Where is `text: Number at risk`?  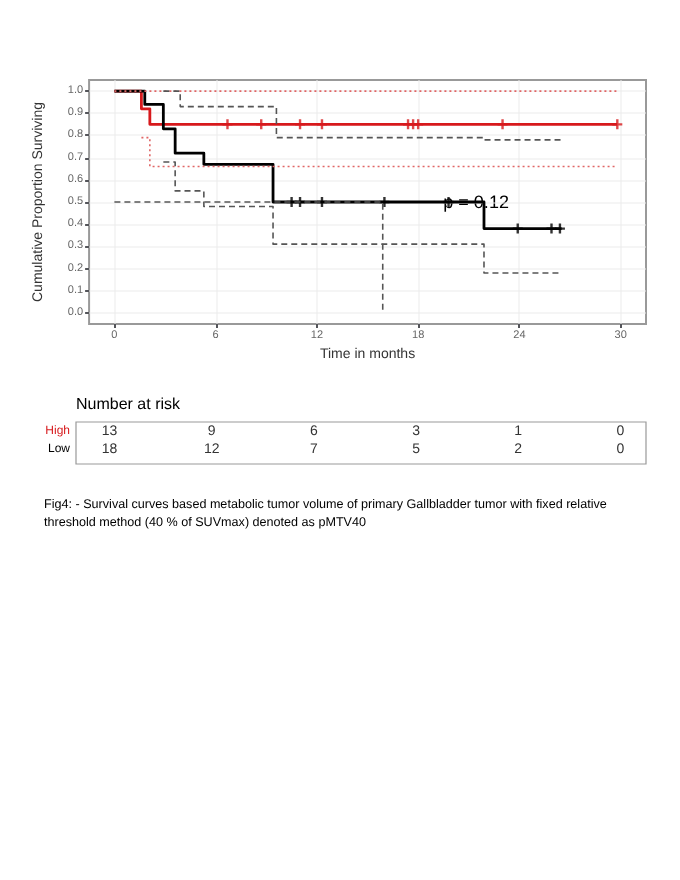
text: Number at risk is located at coordinates (129, 404).